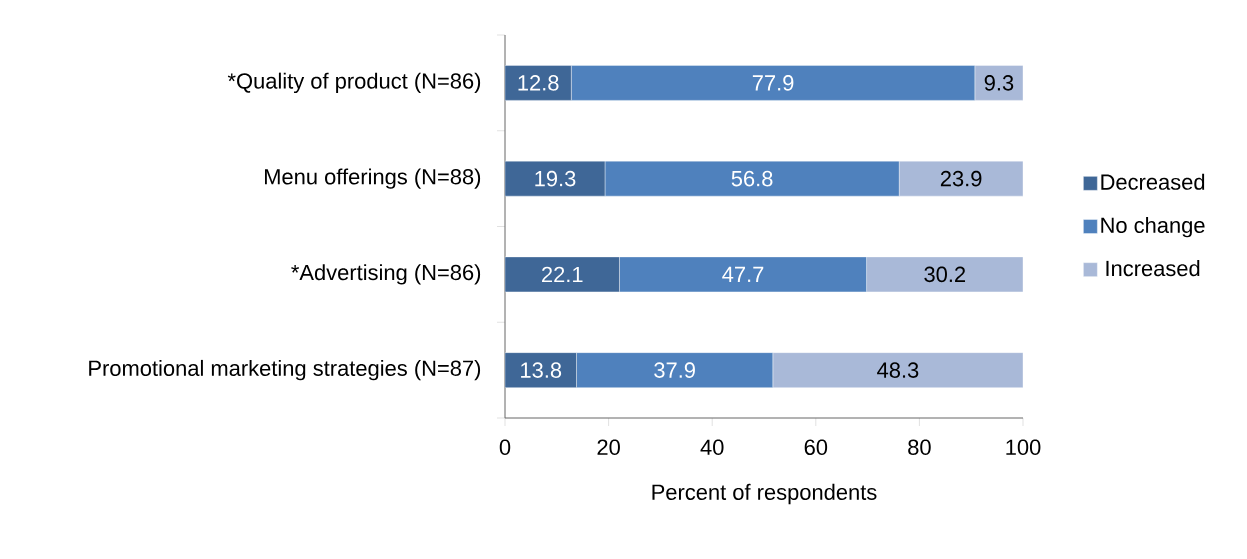 This screenshot has width=1247, height=559. What do you see at coordinates (1023, 447) in the screenshot?
I see `x-tick-label: 100` at bounding box center [1023, 447].